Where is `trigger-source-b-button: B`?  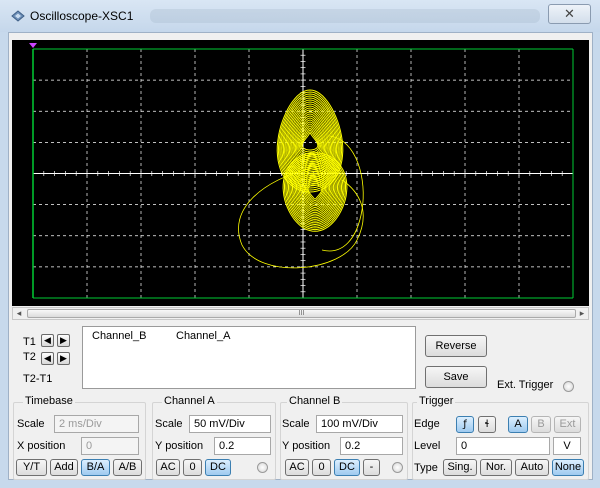
trigger-source-b-button: B is located at coordinates (541, 424).